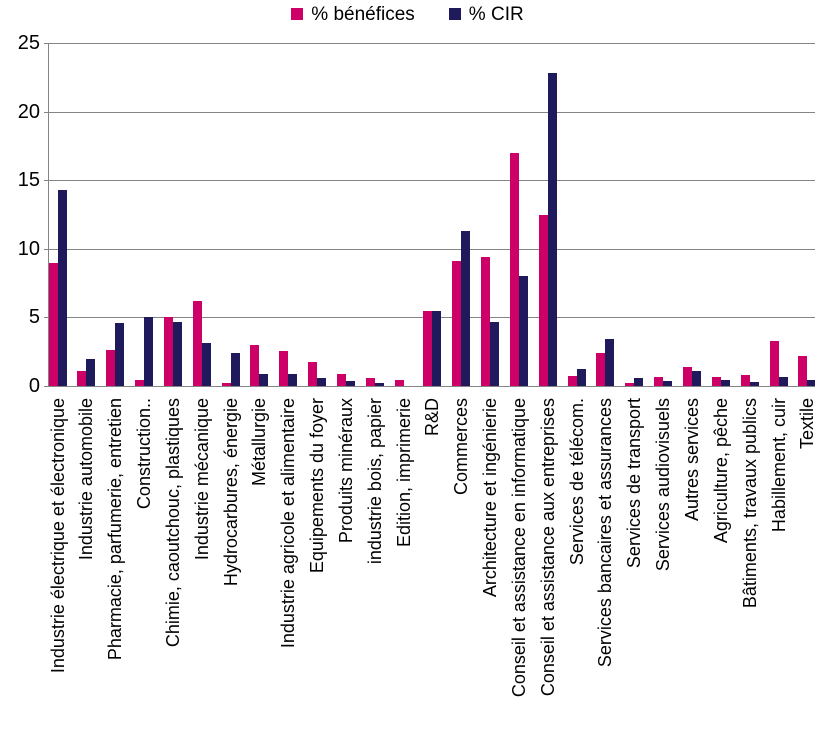 The width and height of the screenshot is (815, 750). I want to click on x-axis-label: Autres services, so click(691, 460).